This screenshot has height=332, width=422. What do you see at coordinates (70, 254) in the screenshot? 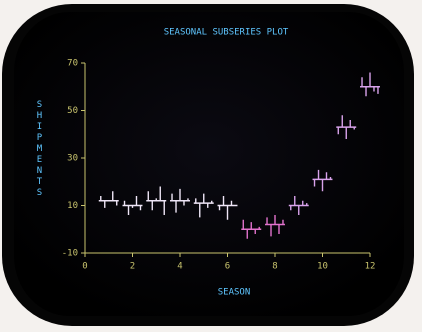
I see `y-tick-label: -10` at bounding box center [70, 254].